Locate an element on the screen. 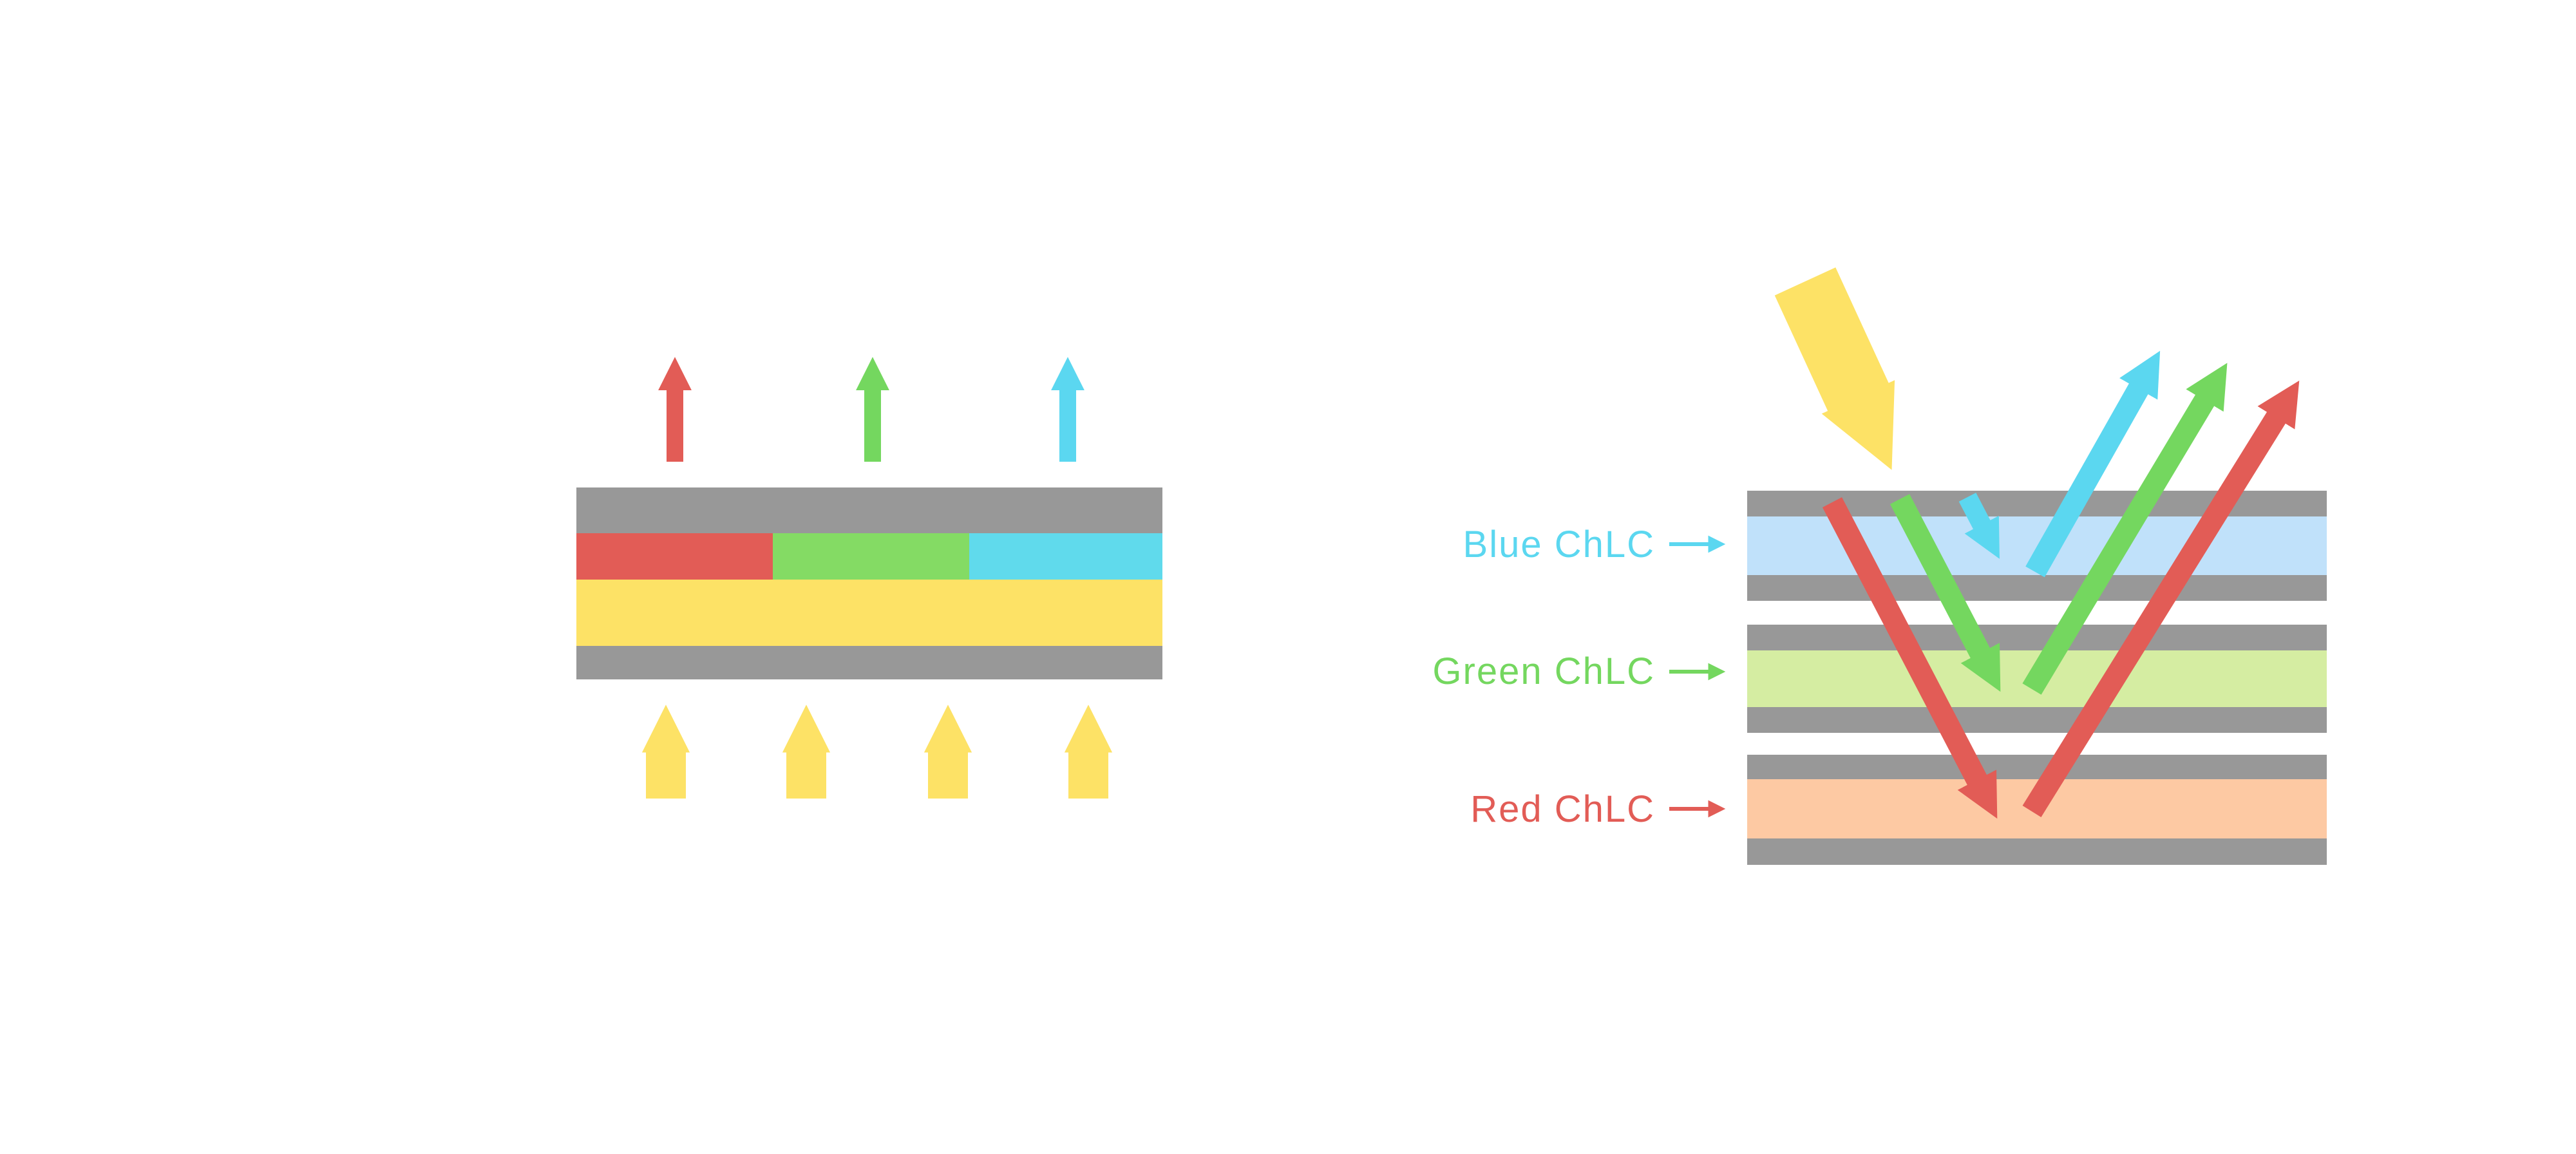 The width and height of the screenshot is (2576, 1154). green-filter-segment is located at coordinates (871, 556).